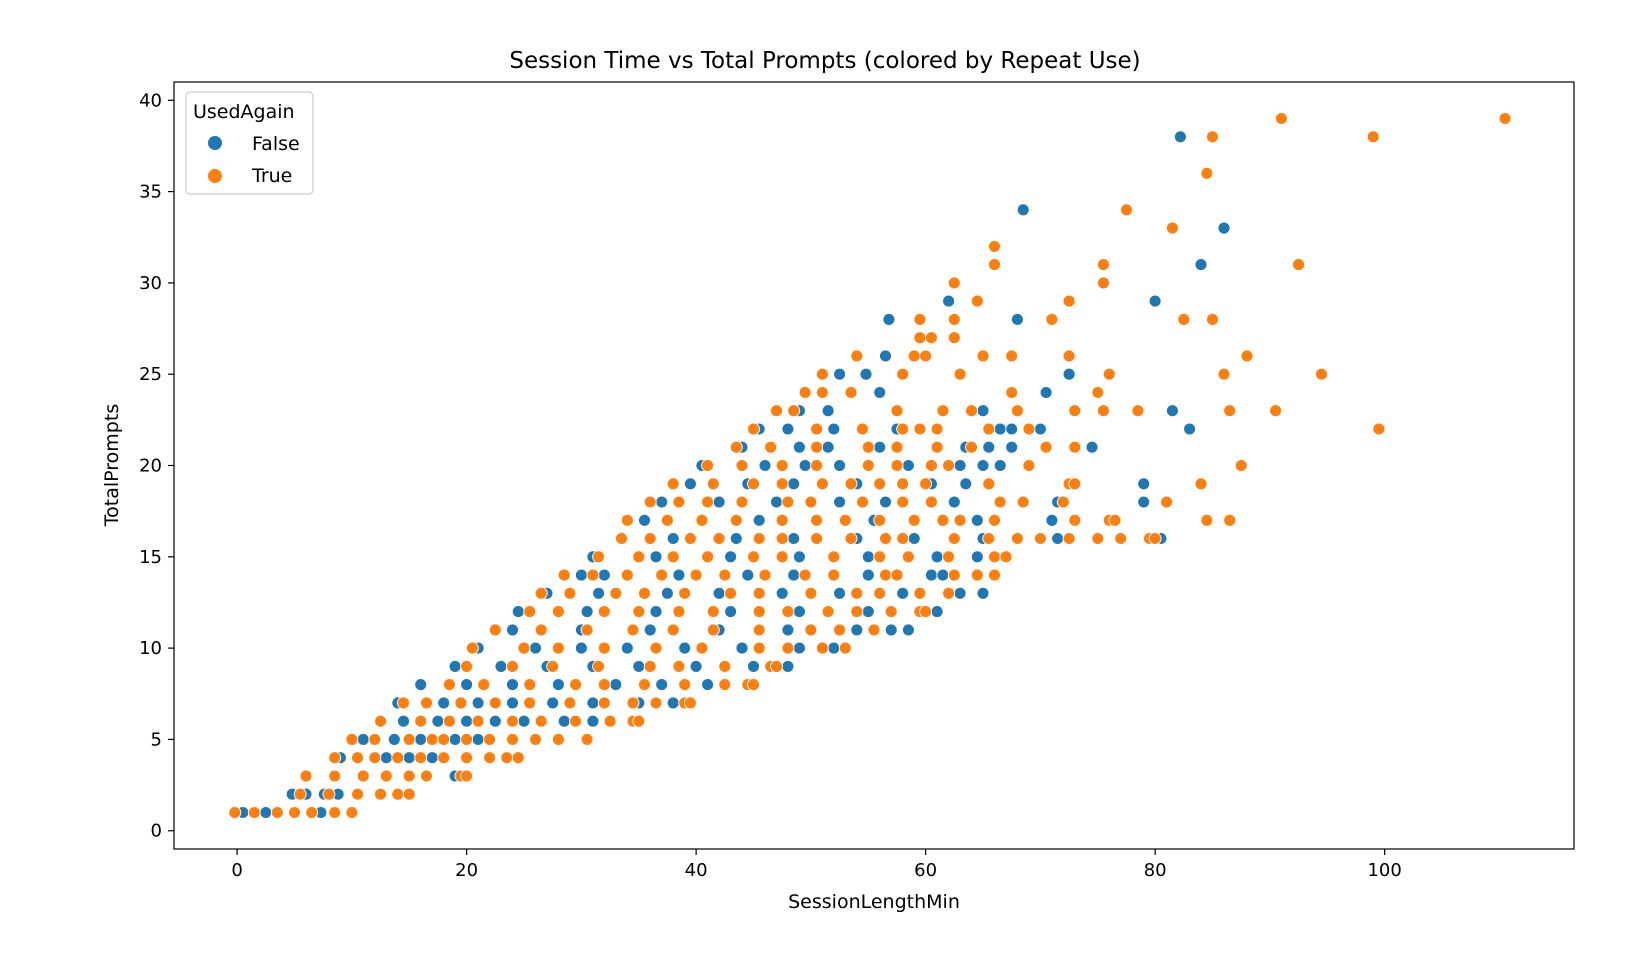 The image size is (1648, 966). Describe the element at coordinates (150, 192) in the screenshot. I see `y-tick-label: 35` at that location.